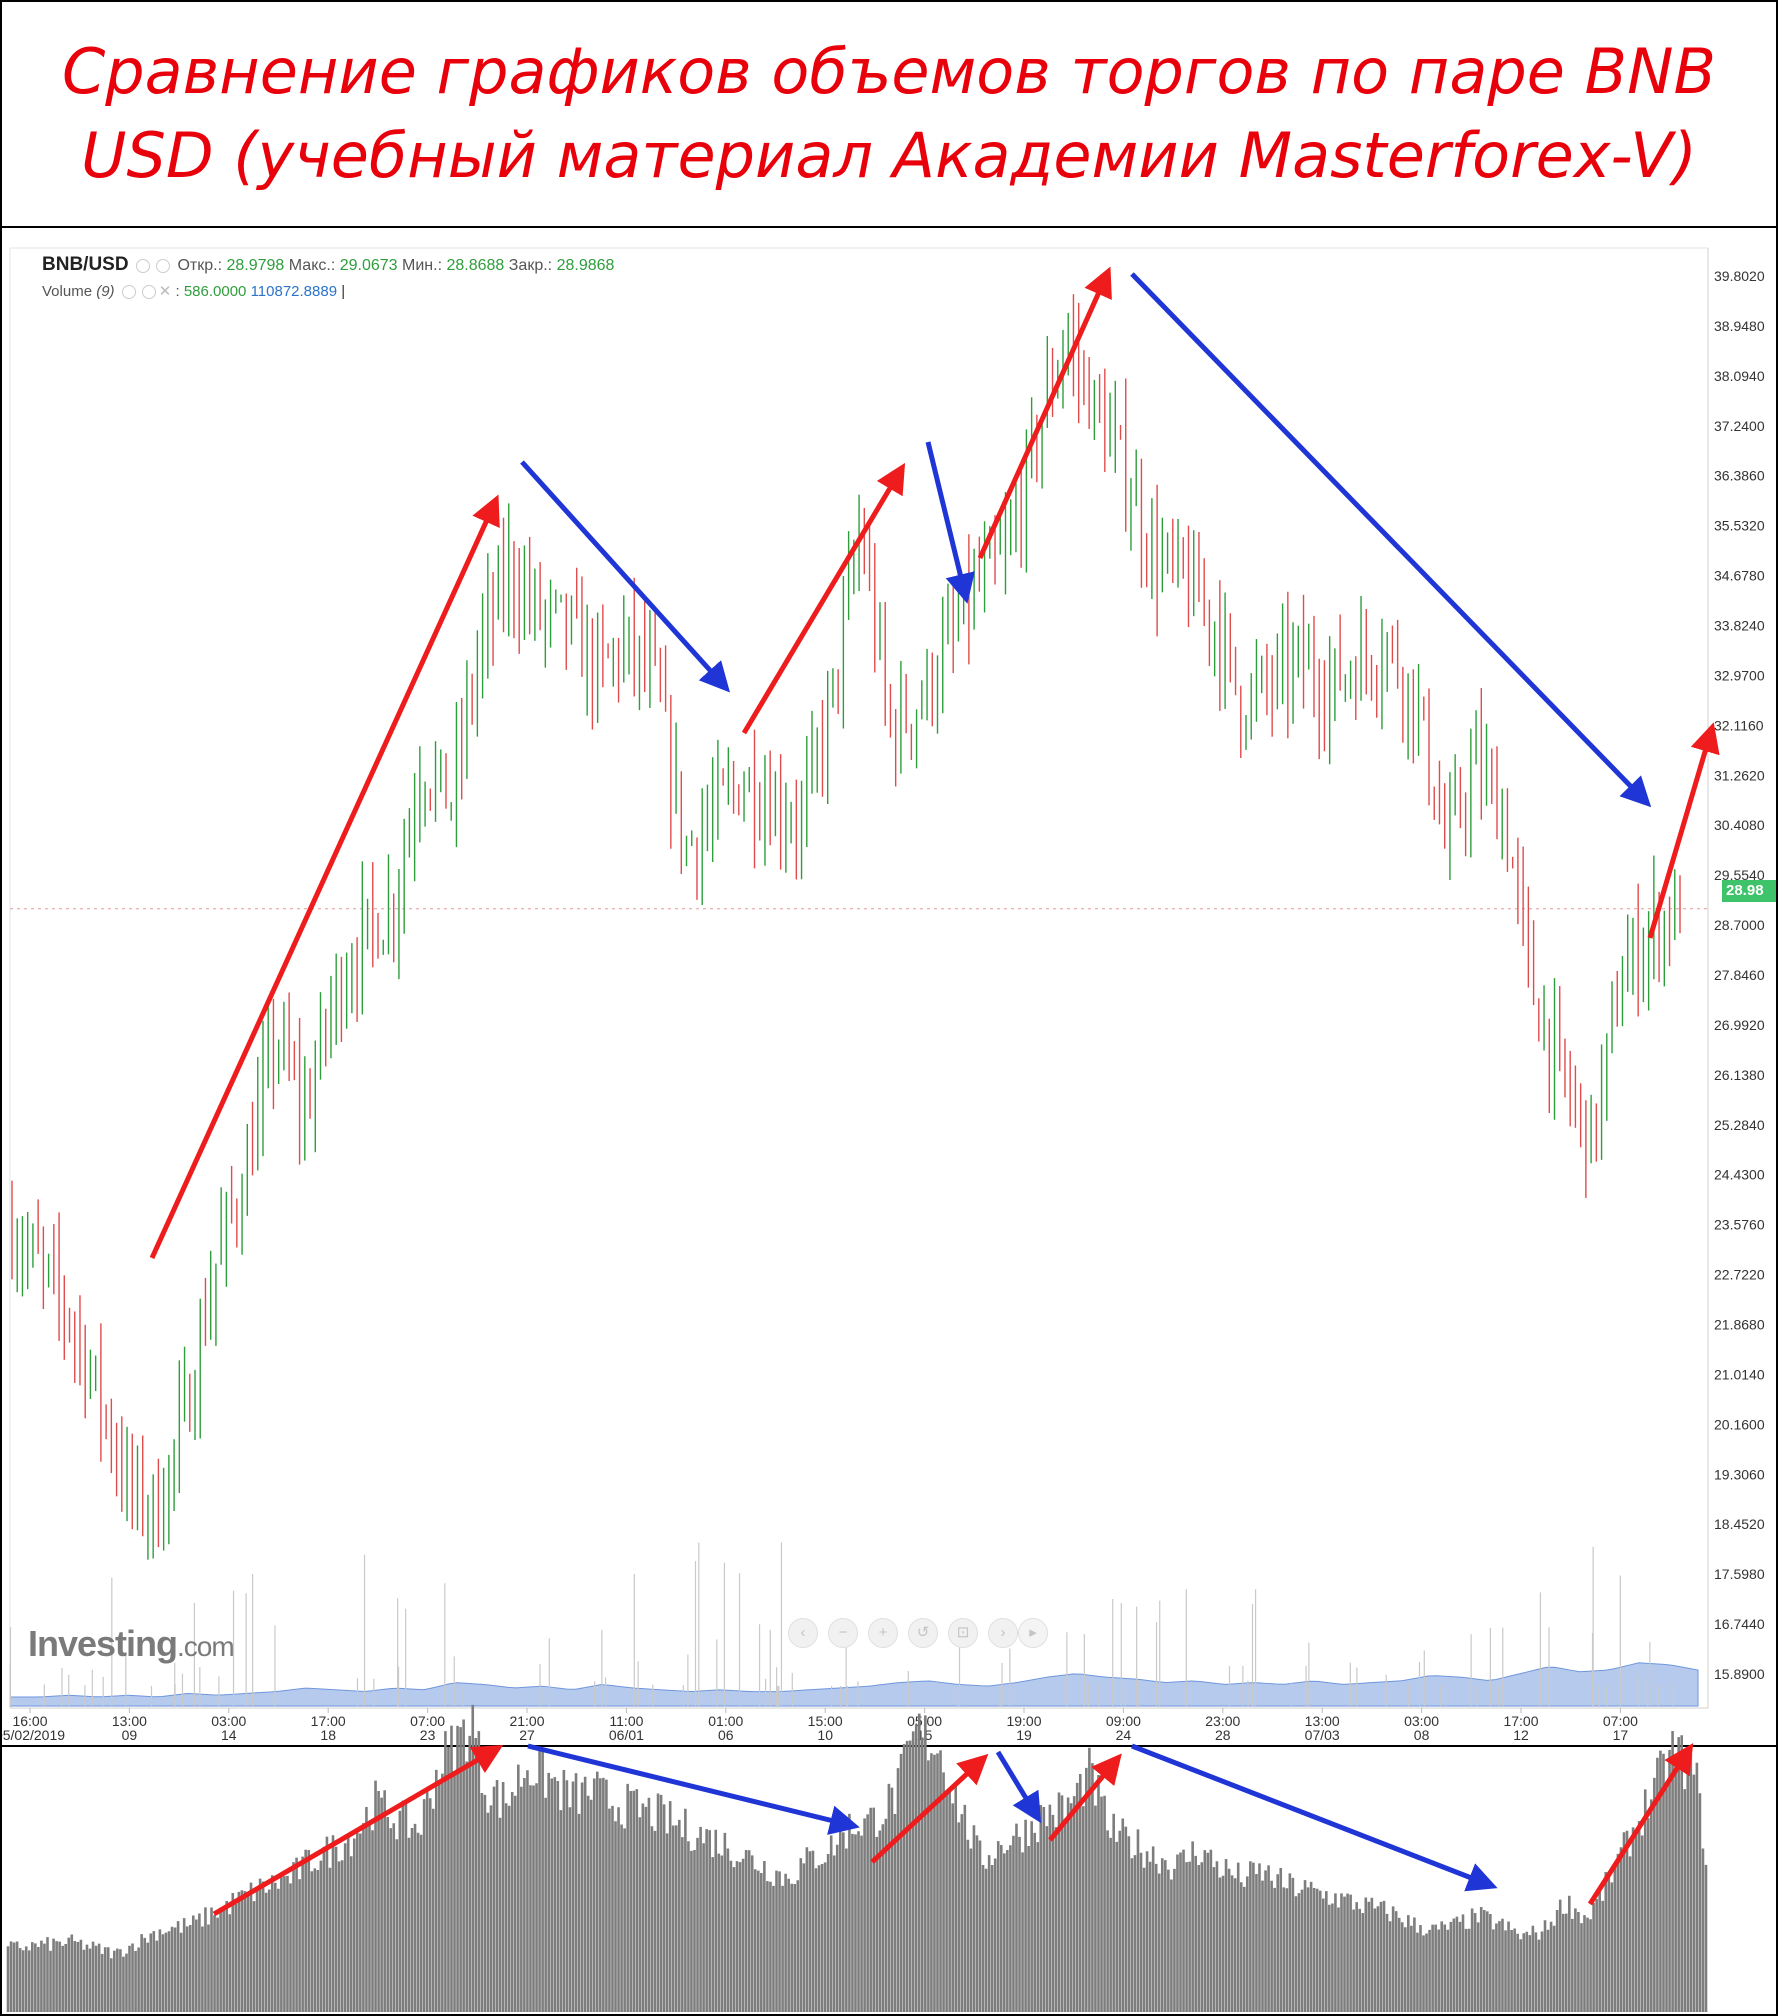 The height and width of the screenshot is (2016, 1778). Describe the element at coordinates (1739, 725) in the screenshot. I see `y-tick-label: 32.1160` at that location.